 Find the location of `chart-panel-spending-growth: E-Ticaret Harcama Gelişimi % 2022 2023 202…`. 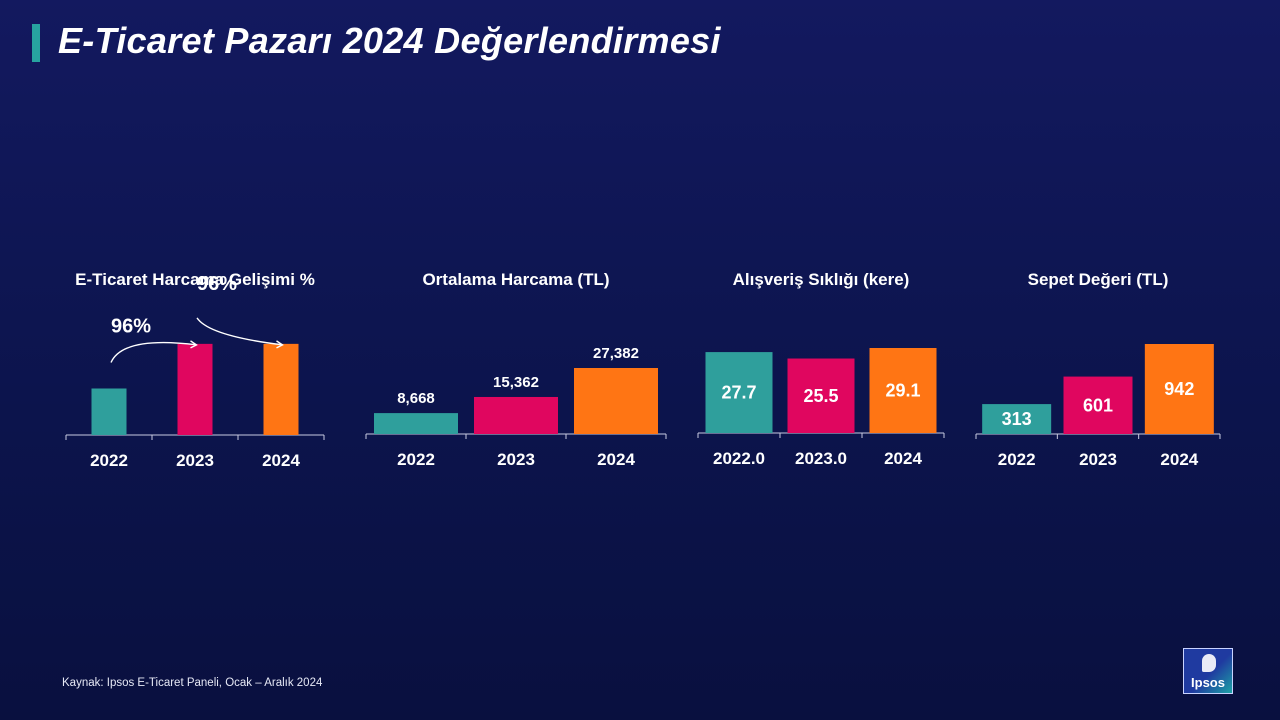

chart-panel-spending-growth: E-Ticaret Harcama Gelişimi % 2022 2023 202… is located at coordinates (195, 372).